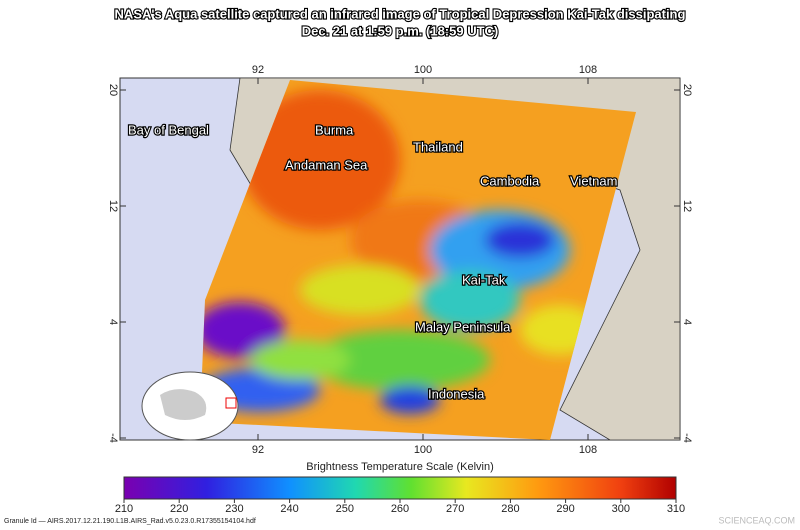 The height and width of the screenshot is (530, 800). What do you see at coordinates (190, 406) in the screenshot?
I see `inset-globe` at bounding box center [190, 406].